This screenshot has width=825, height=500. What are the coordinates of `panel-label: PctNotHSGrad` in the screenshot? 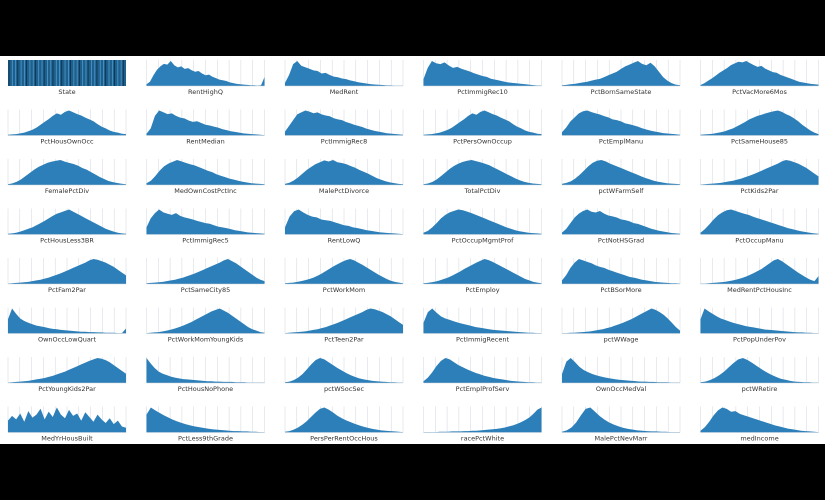 It's located at (621, 241).